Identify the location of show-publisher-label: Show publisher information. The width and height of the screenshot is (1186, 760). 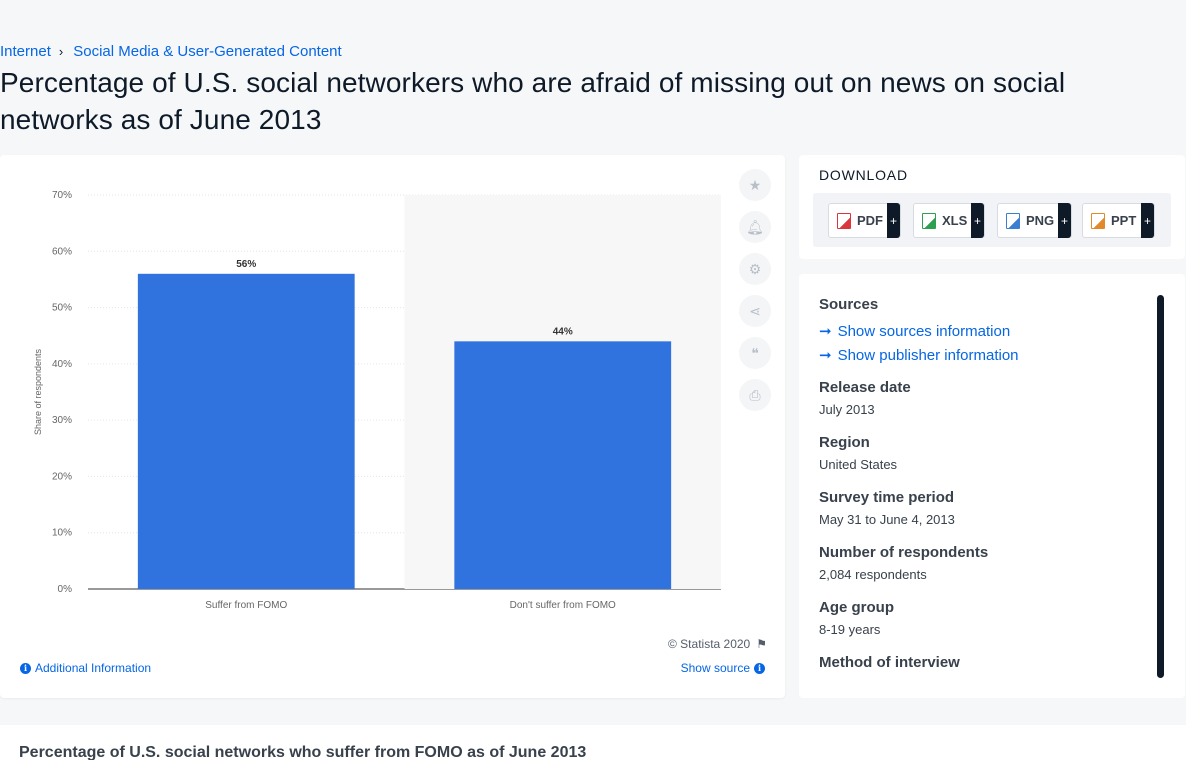
(928, 355).